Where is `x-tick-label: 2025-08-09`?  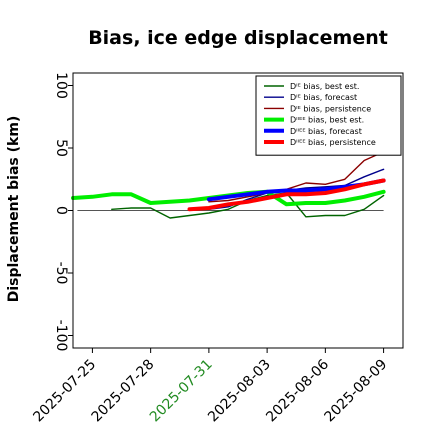 x-tick-label: 2025-08-09 is located at coordinates (356, 391).